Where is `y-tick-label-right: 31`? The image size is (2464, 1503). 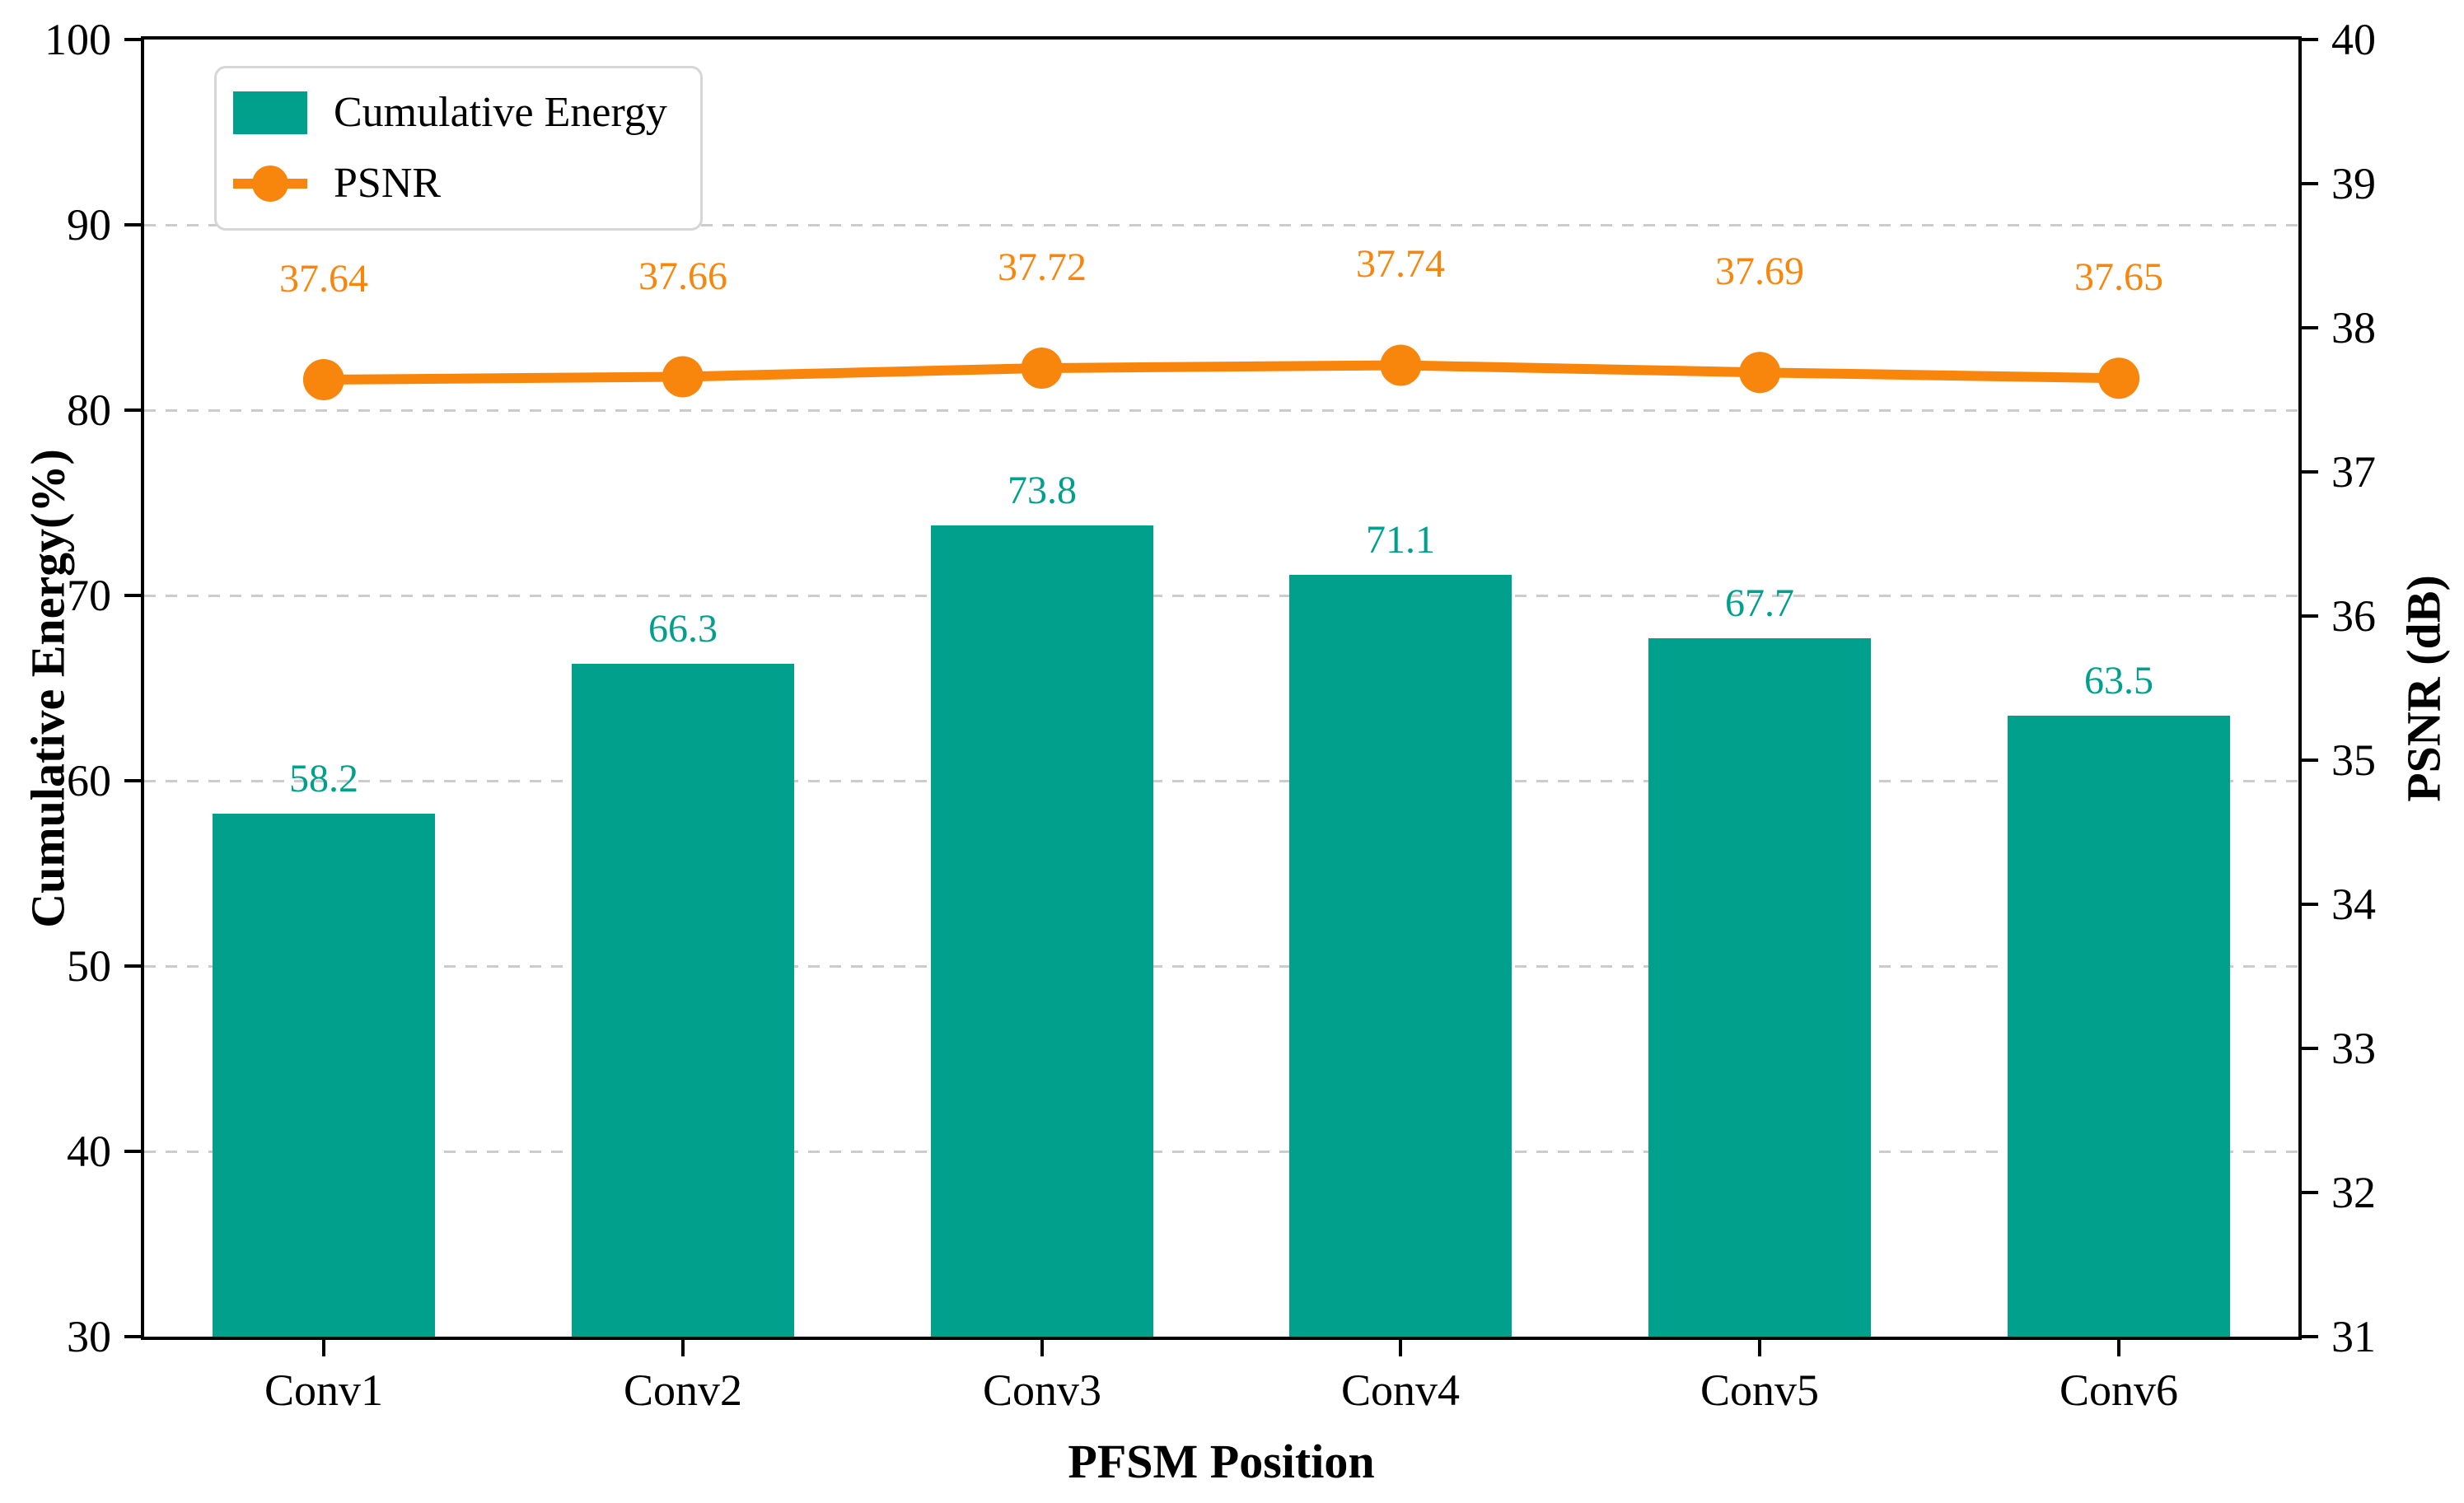
y-tick-label-right: 31 is located at coordinates (2353, 1336).